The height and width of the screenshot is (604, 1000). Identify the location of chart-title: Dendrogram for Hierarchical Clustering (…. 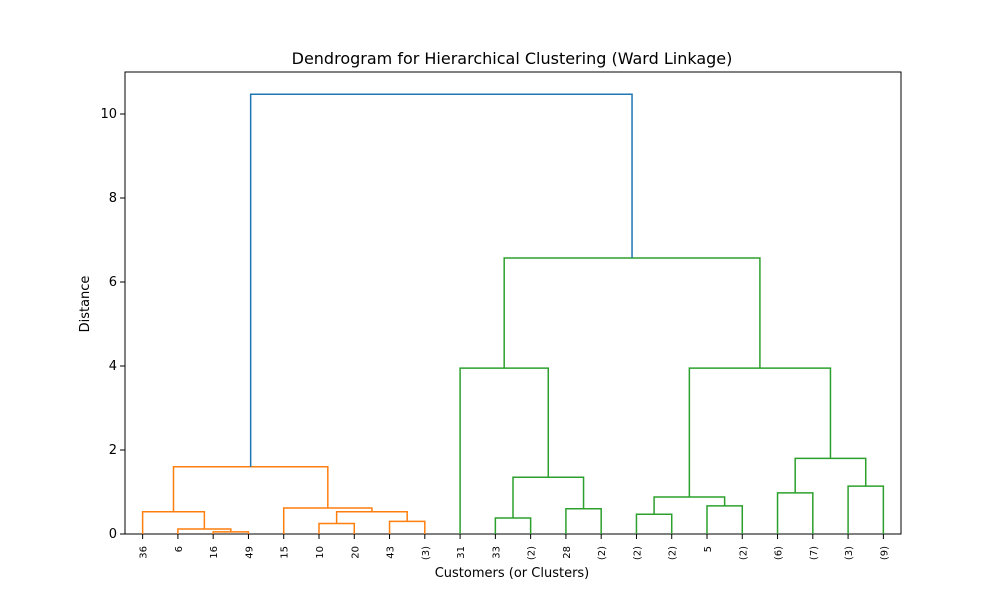
(512, 58).